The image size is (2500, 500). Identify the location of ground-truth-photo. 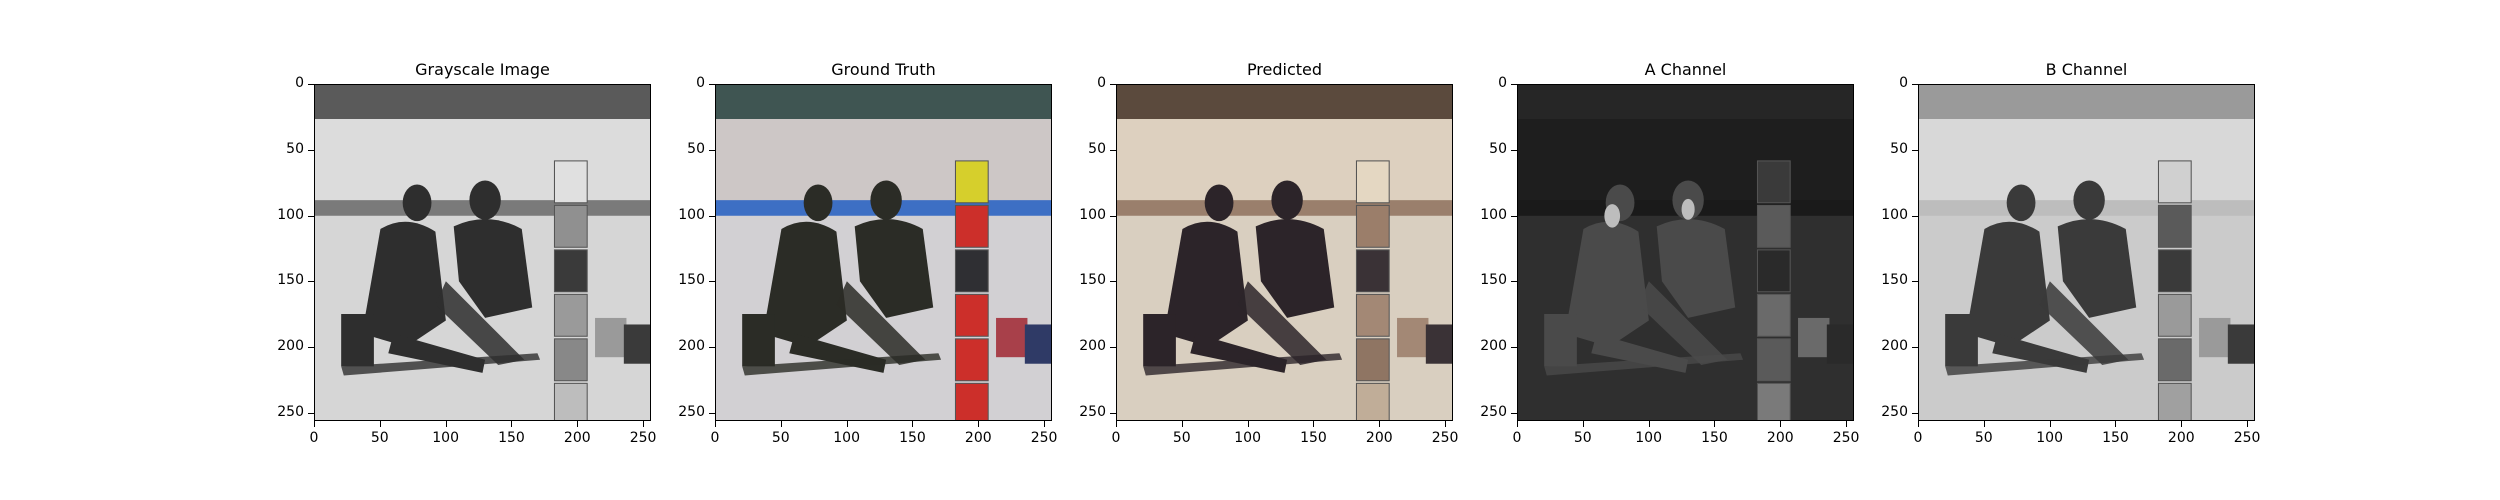
(883, 252).